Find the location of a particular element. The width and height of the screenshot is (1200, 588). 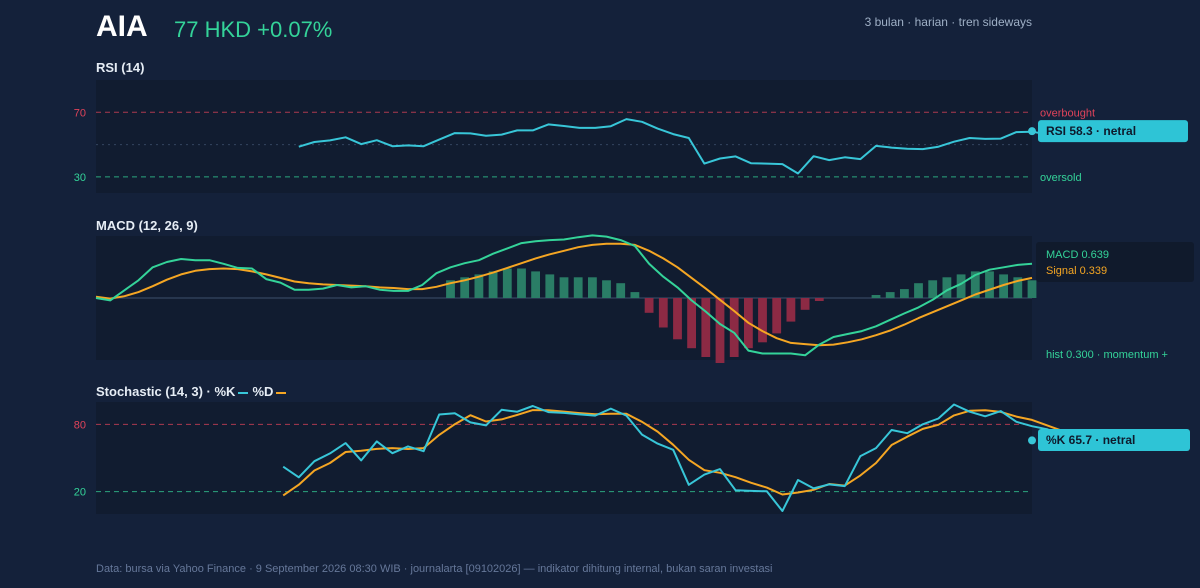

k-legend-swatch is located at coordinates (243, 392).